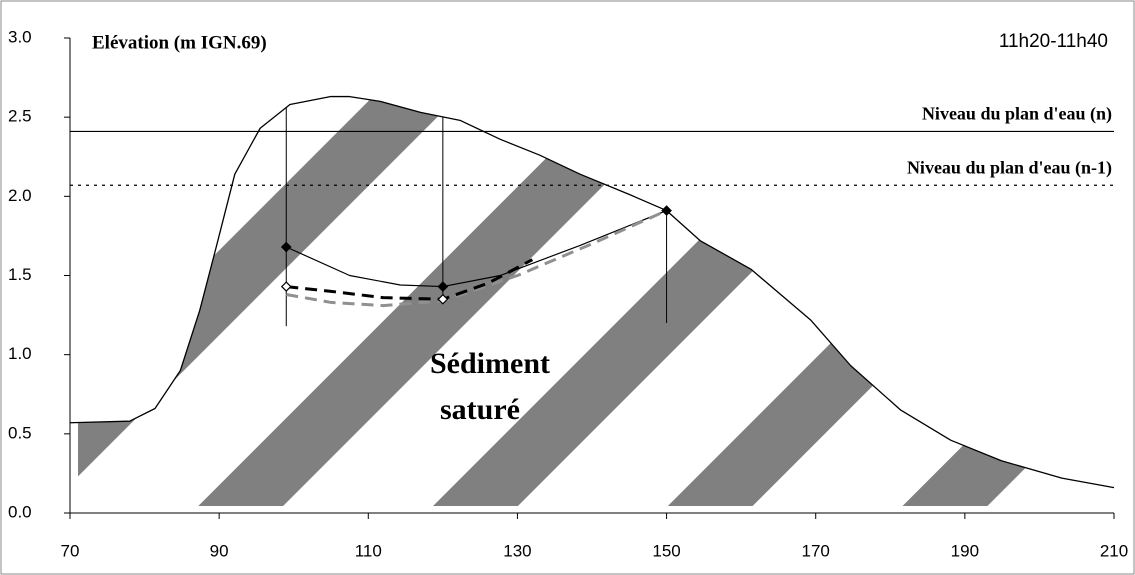  I want to click on water-level-label: Niveau du plan d'eau (n-1), so click(1009, 167).